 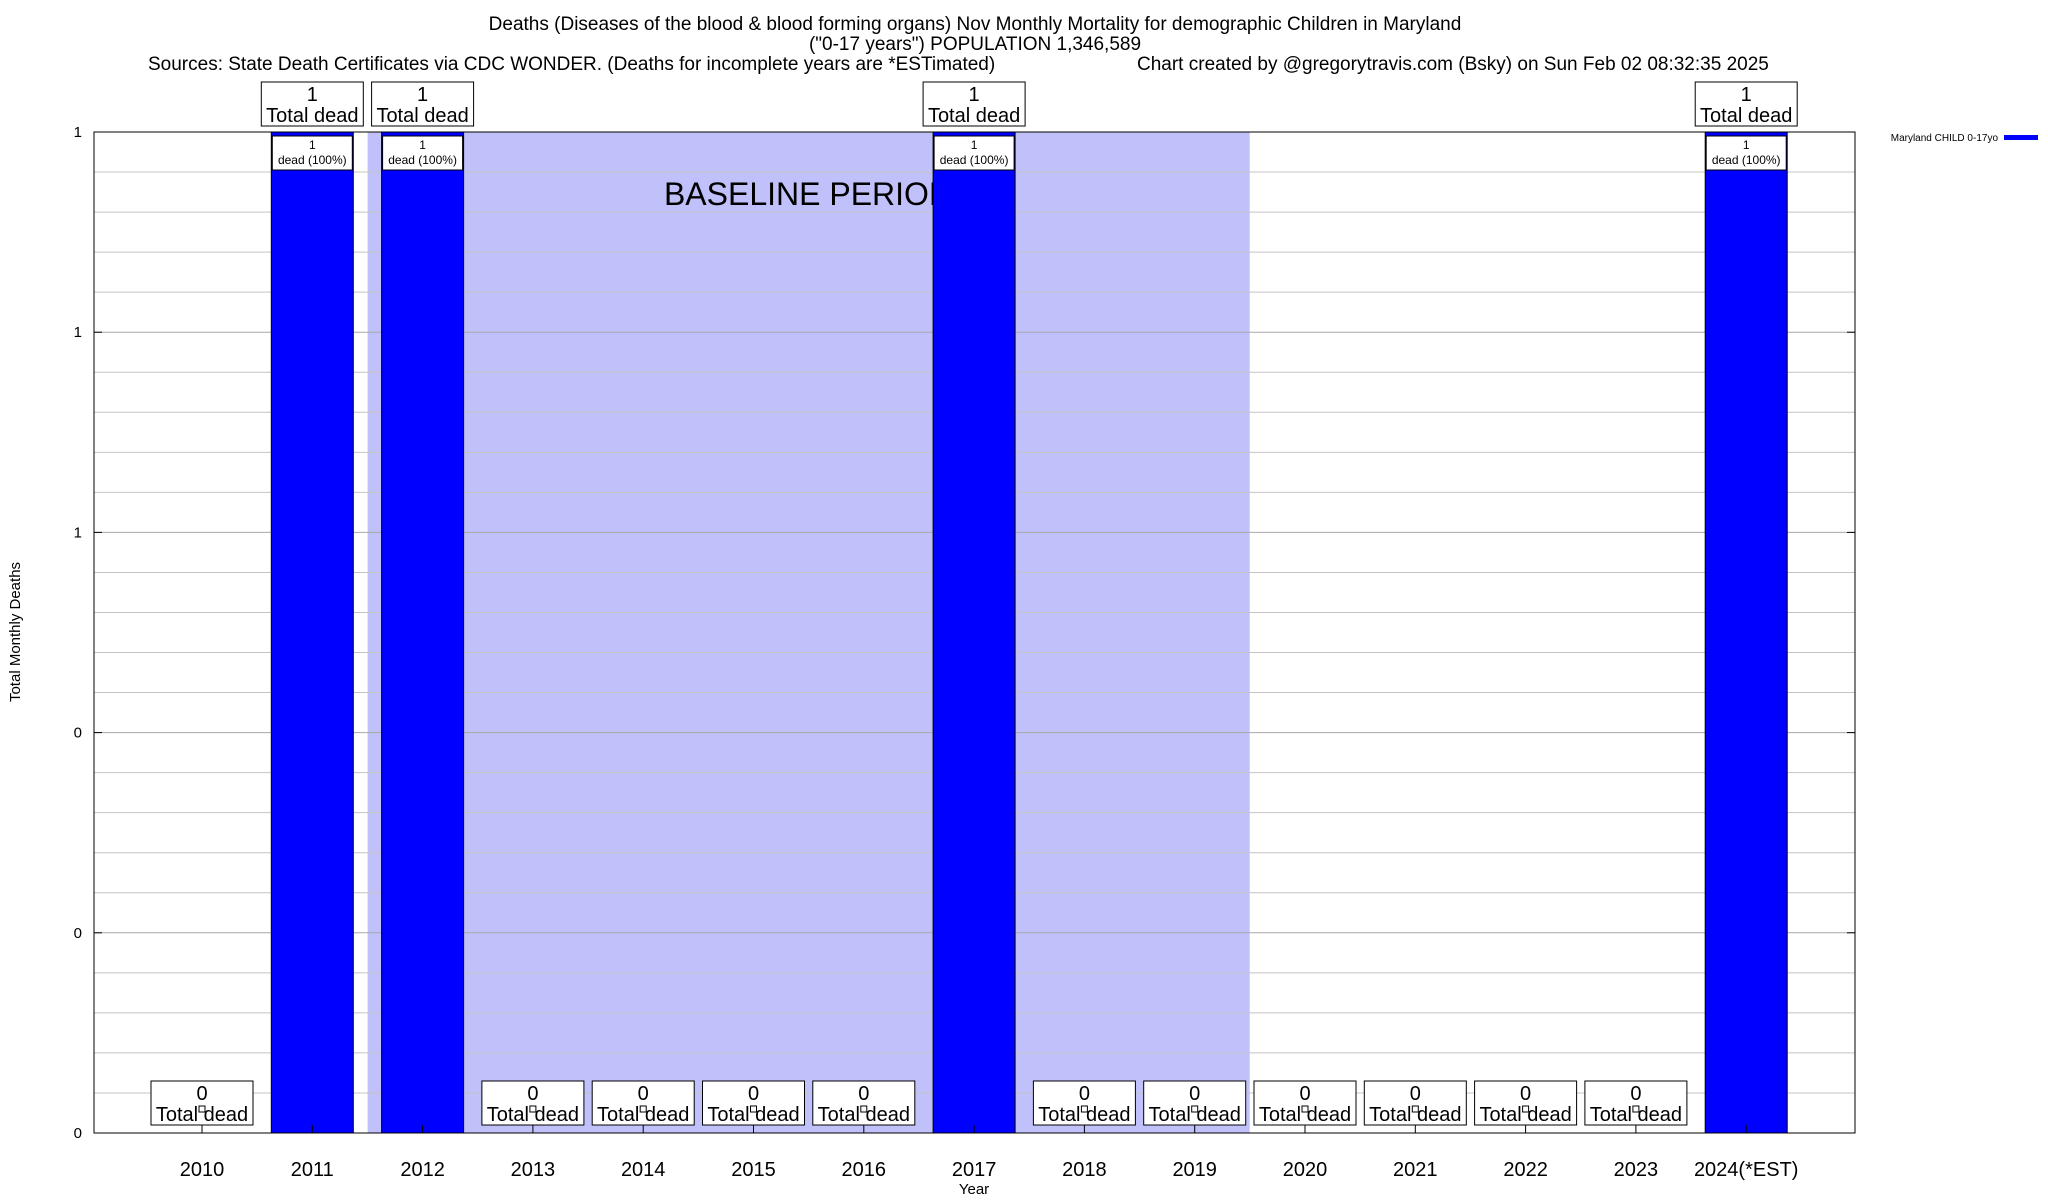 I want to click on x-tick-label: 2010, so click(x=202, y=1170).